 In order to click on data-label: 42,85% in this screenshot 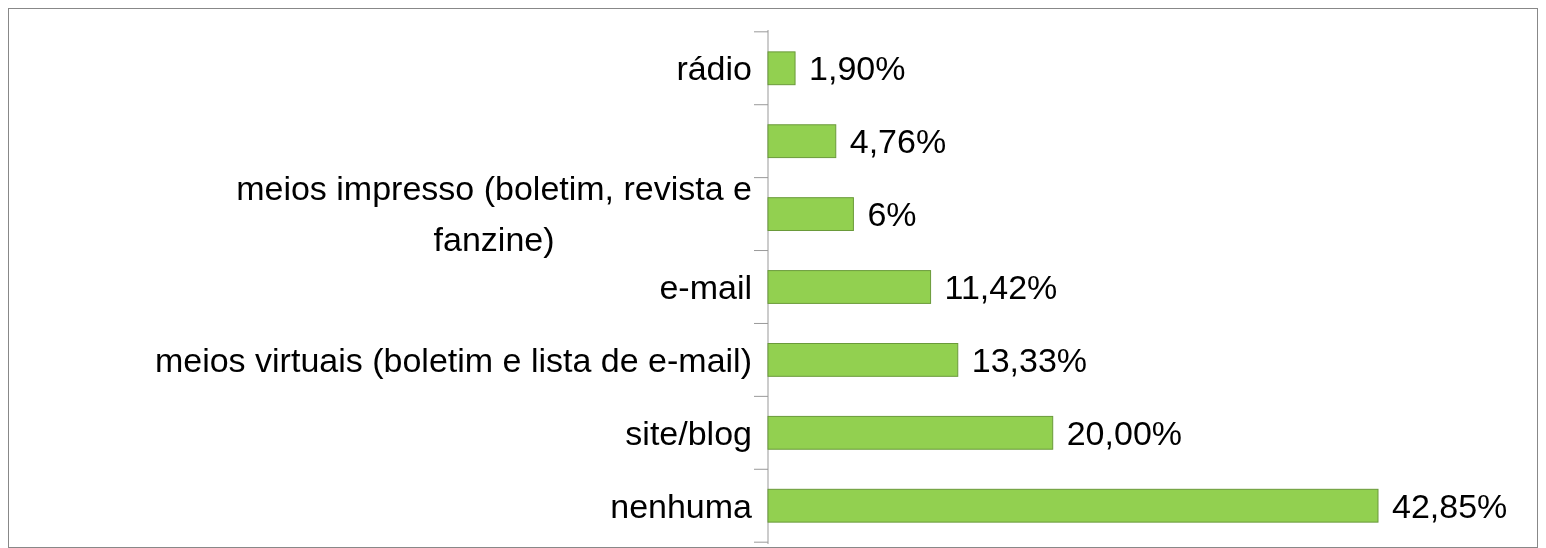, I will do `click(1450, 505)`.